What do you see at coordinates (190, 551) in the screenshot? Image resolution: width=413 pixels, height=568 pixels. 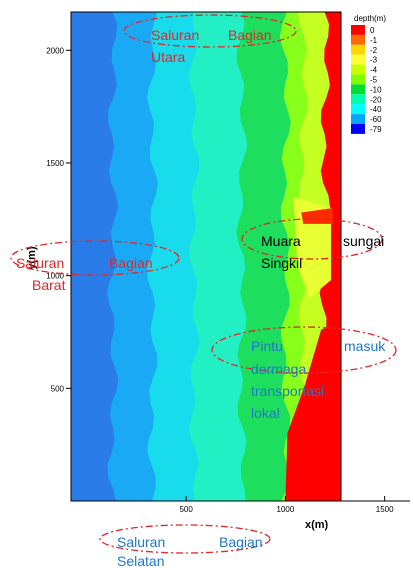 I see `annotation-south: Saluran Bagian Selatan` at bounding box center [190, 551].